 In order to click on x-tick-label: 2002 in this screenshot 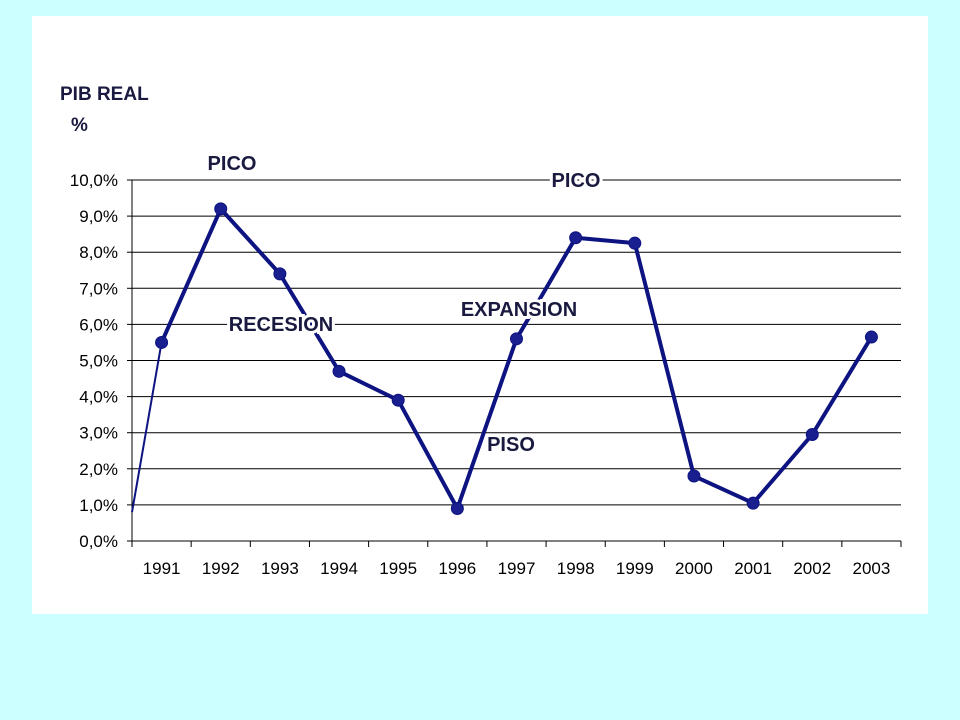, I will do `click(812, 568)`.